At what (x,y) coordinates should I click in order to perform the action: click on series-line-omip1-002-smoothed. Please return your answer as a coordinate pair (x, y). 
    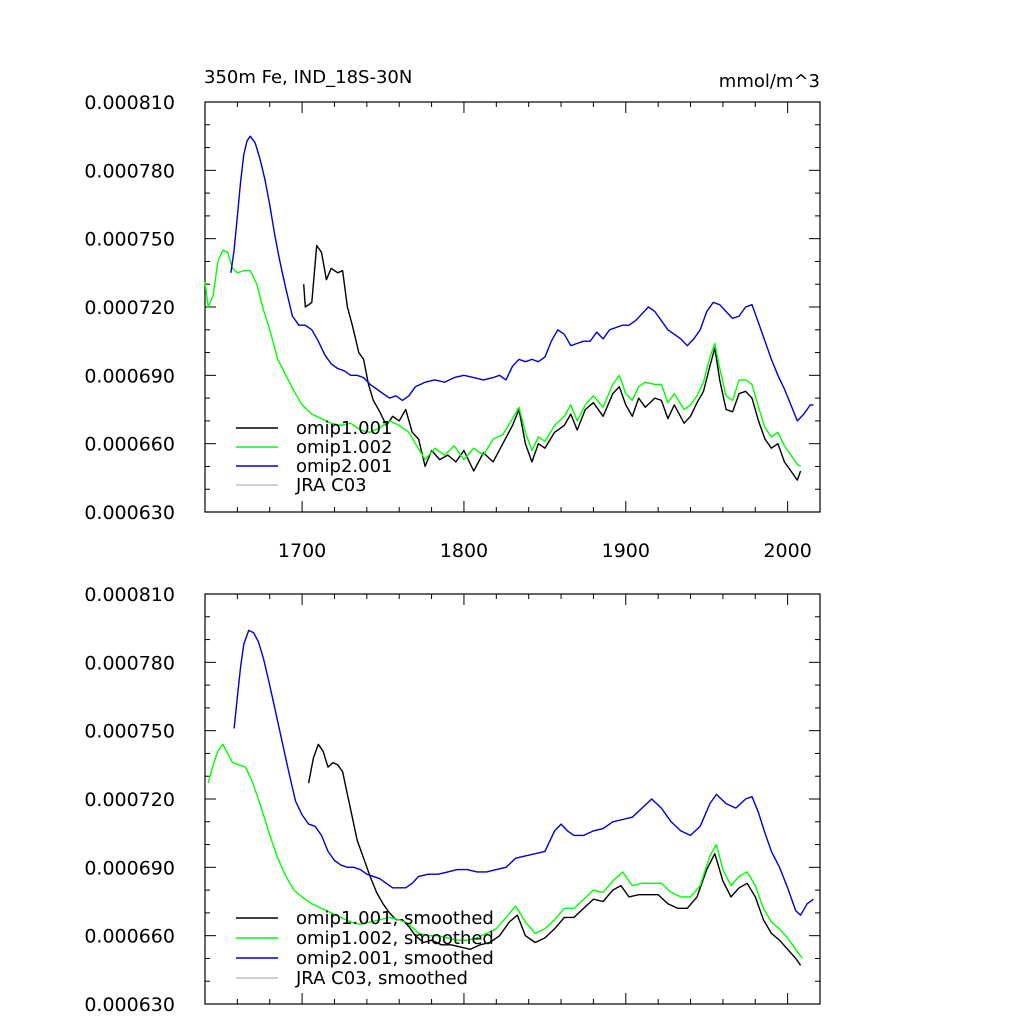
    Looking at the image, I should click on (505, 851).